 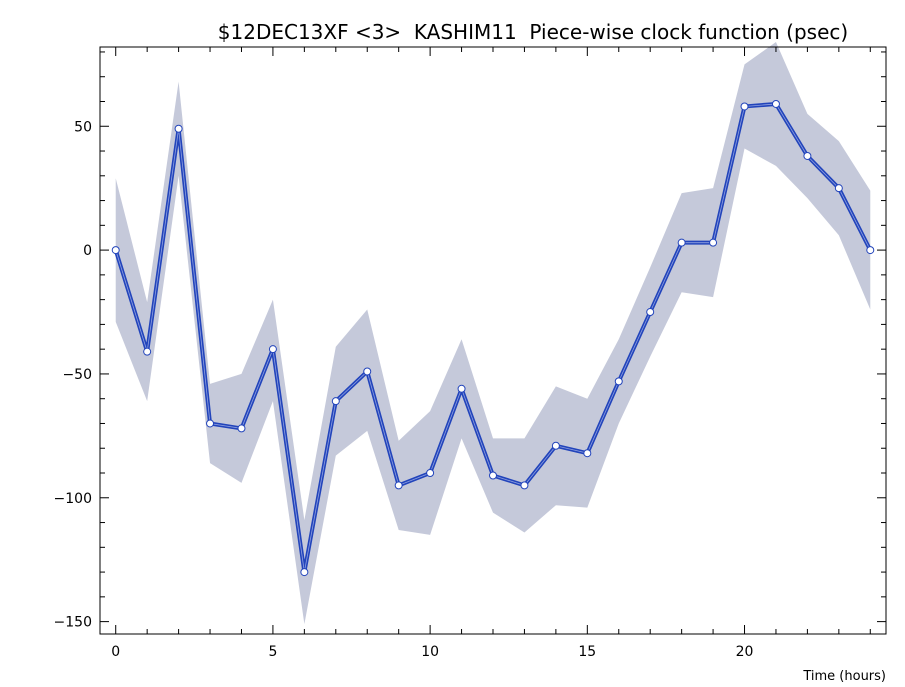 I want to click on x-tick-label: 15, so click(x=587, y=652).